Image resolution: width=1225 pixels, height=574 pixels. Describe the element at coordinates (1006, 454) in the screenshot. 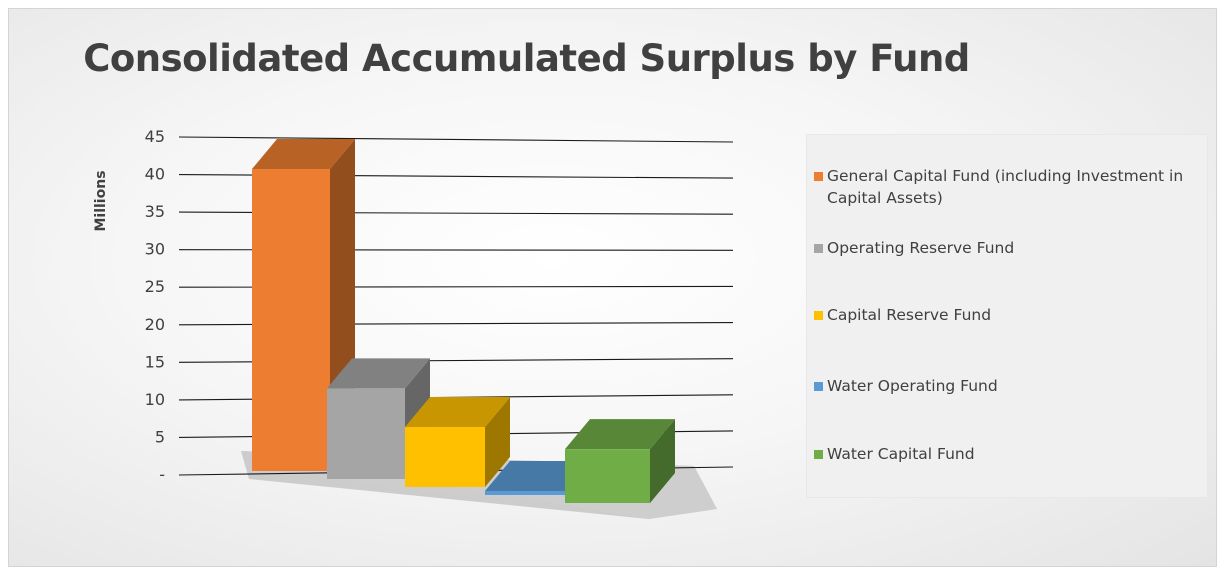

I see `legend-item: Water Capital Fund` at that location.